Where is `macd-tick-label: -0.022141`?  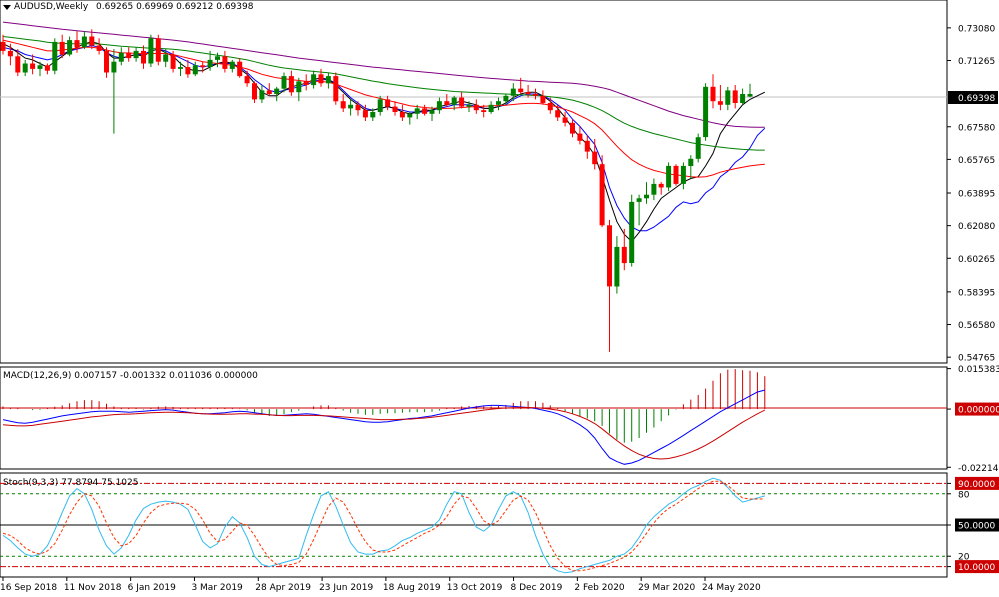 macd-tick-label: -0.022141 is located at coordinates (978, 469).